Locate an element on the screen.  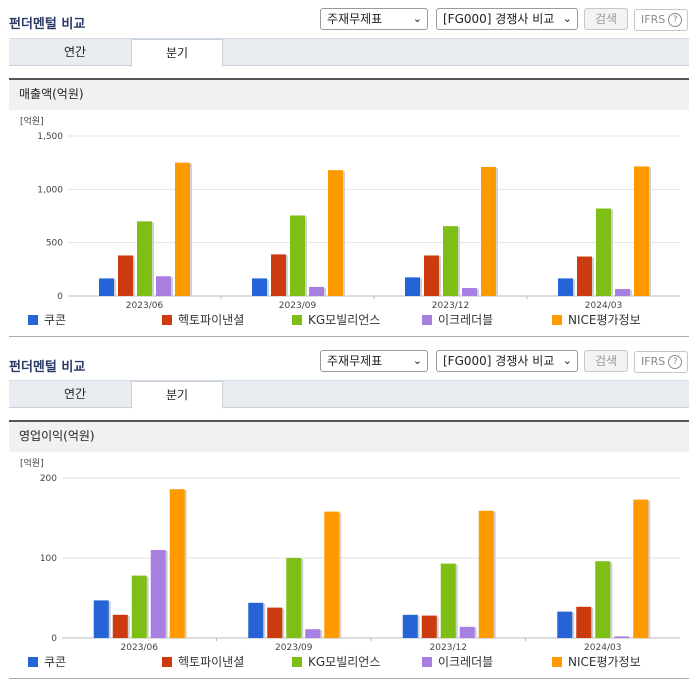
y-tick-label: 100 is located at coordinates (48, 559).